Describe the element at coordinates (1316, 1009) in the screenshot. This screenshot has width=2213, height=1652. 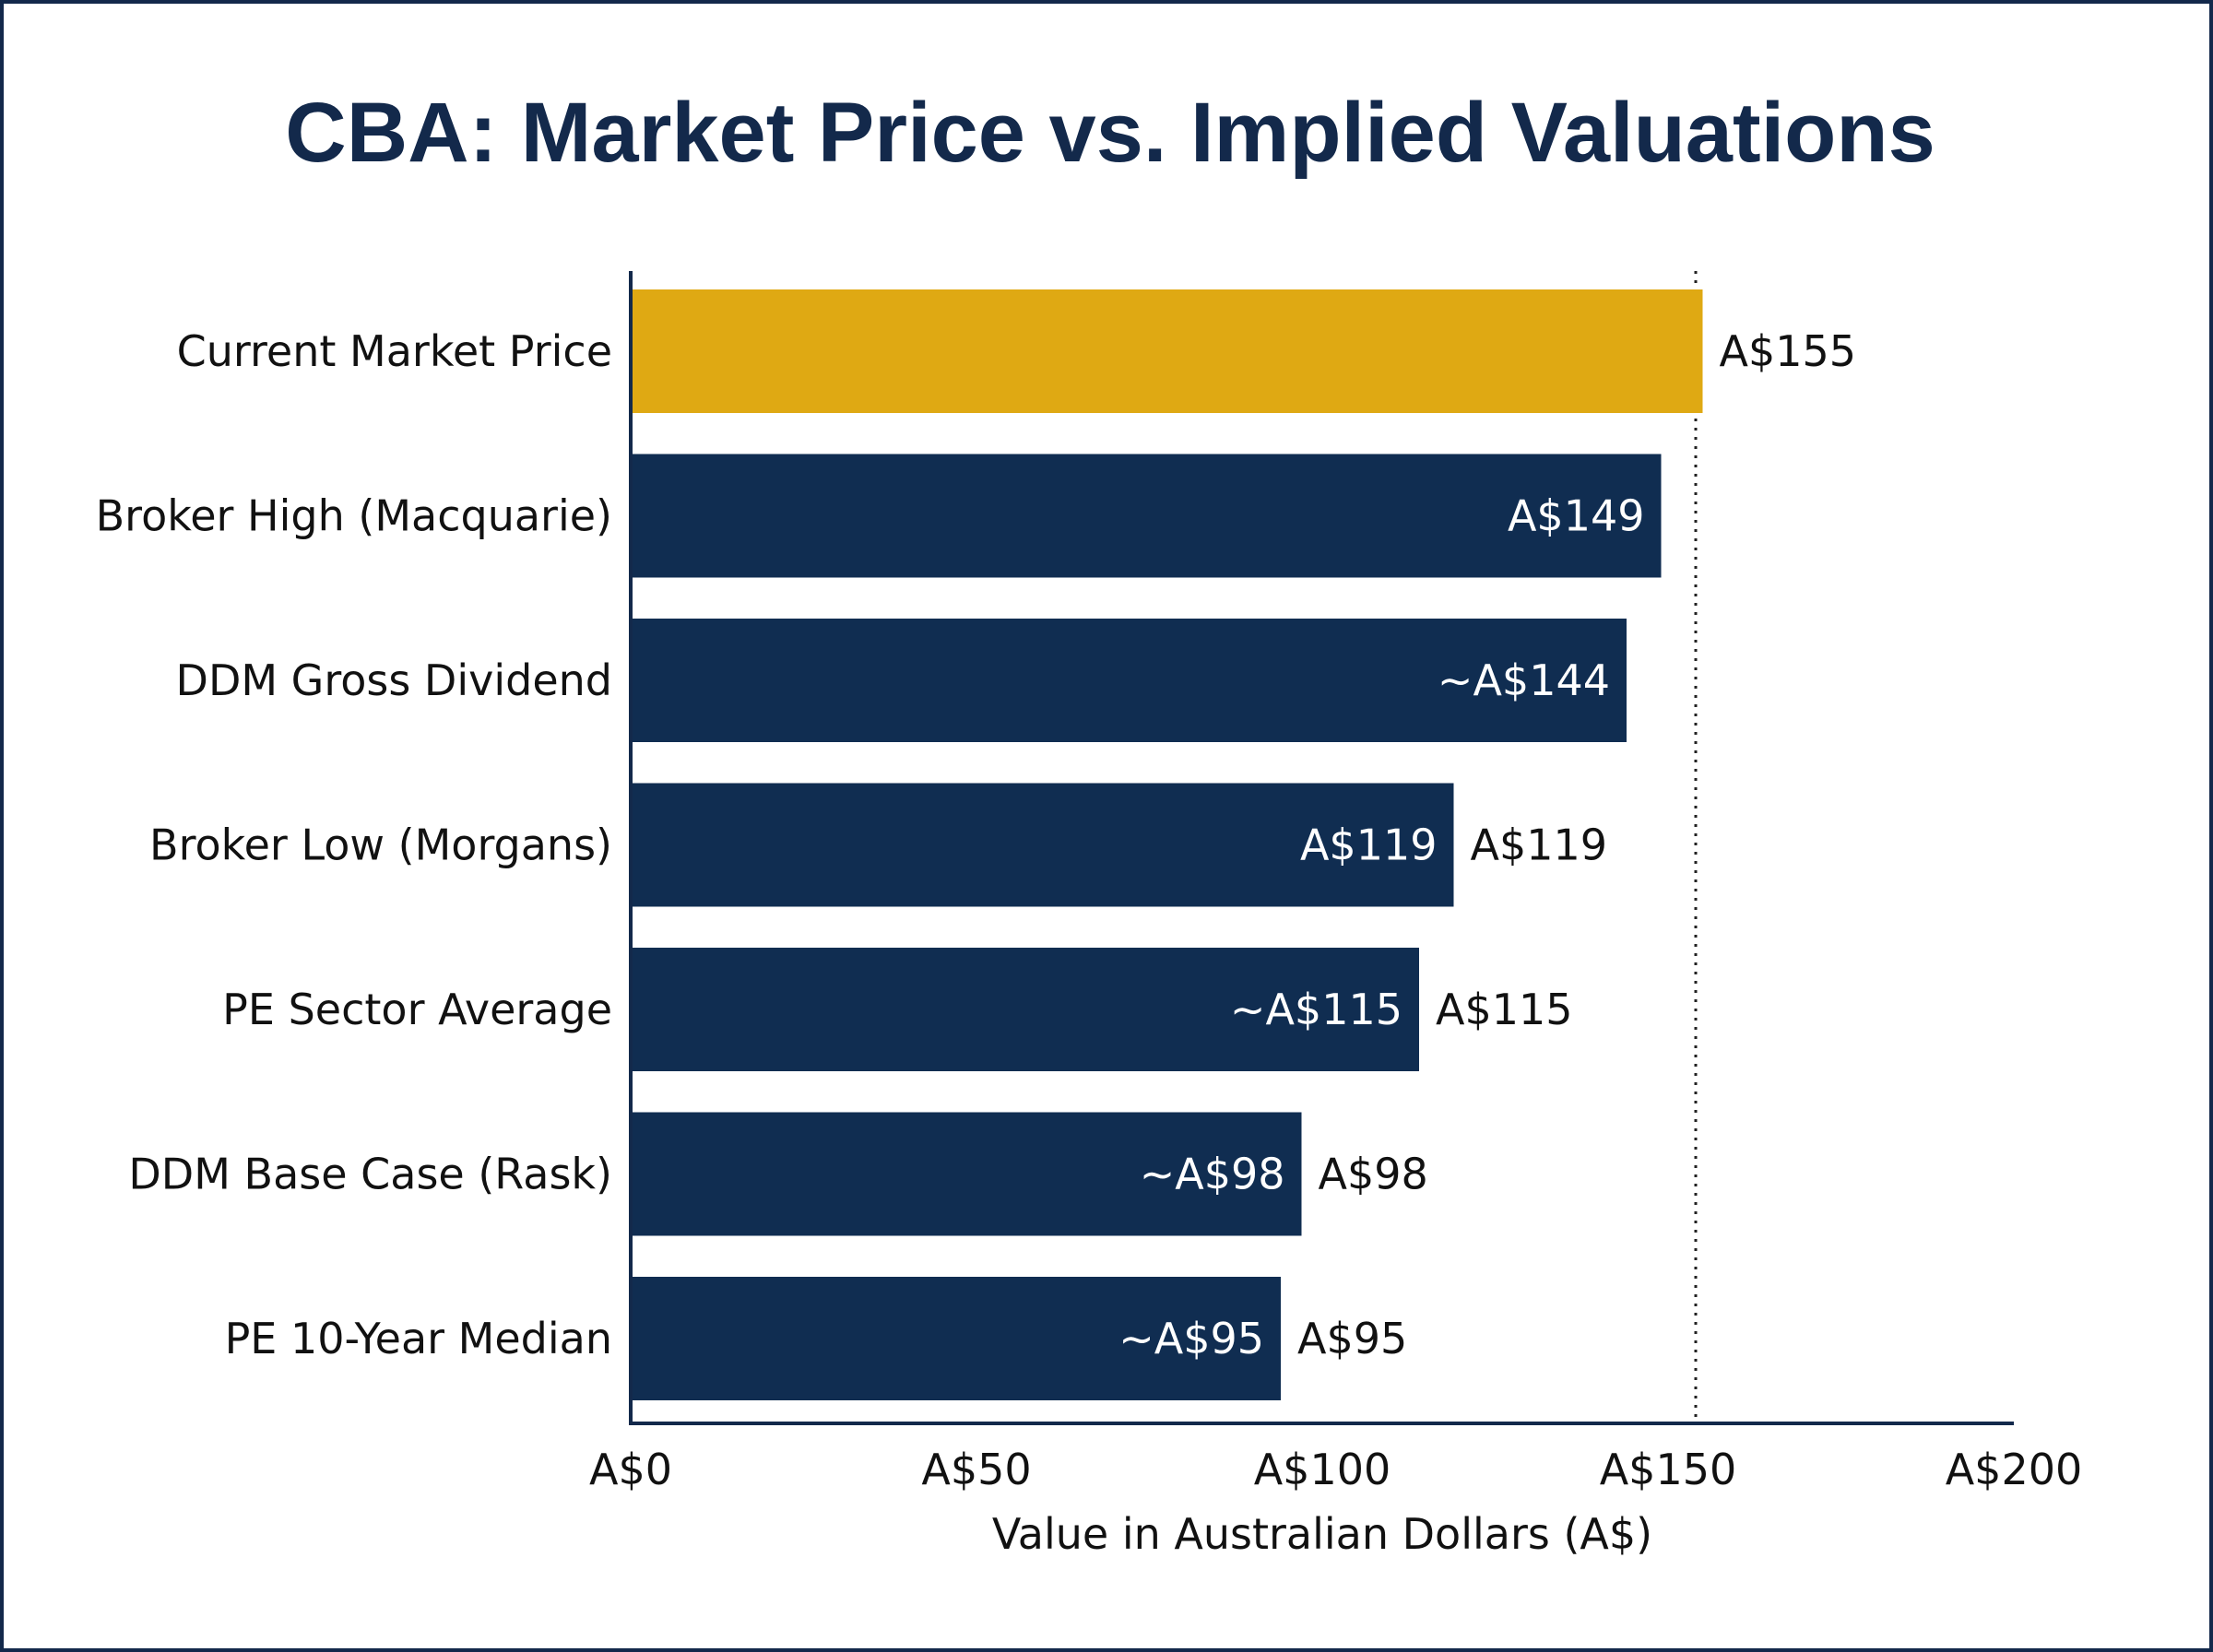
I see `bar-value-label-inside: ~A$115` at that location.